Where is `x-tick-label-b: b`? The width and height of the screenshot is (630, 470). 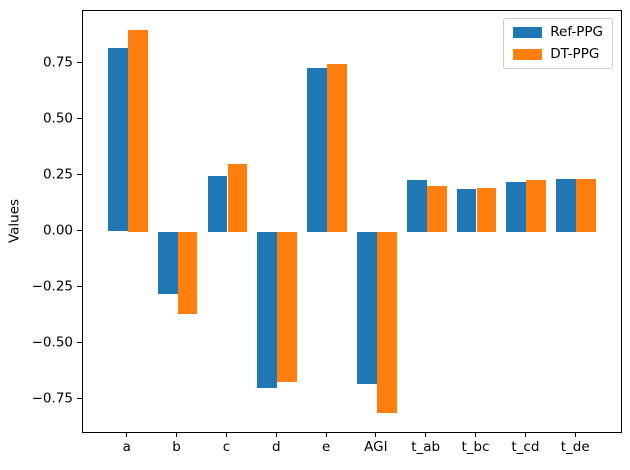 x-tick-label-b: b is located at coordinates (176, 447).